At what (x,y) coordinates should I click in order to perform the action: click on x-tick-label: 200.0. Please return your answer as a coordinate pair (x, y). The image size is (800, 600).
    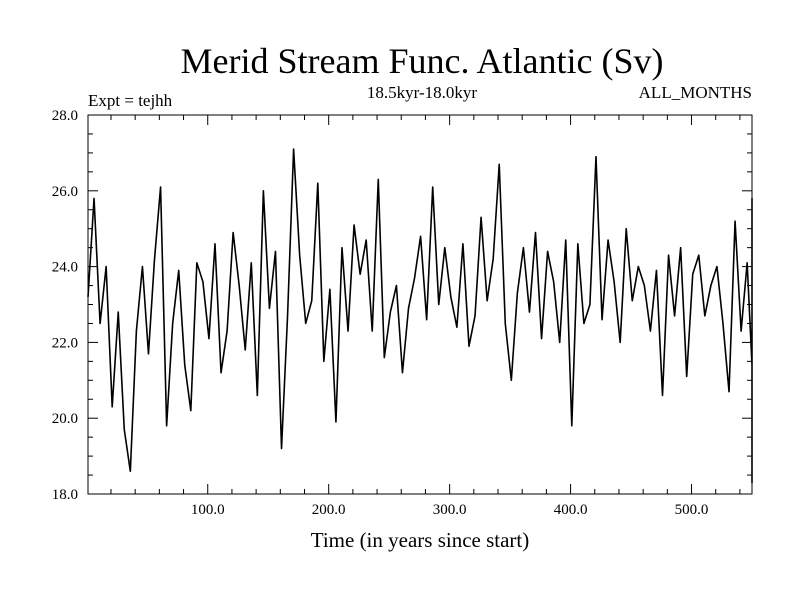
    Looking at the image, I should click on (329, 510).